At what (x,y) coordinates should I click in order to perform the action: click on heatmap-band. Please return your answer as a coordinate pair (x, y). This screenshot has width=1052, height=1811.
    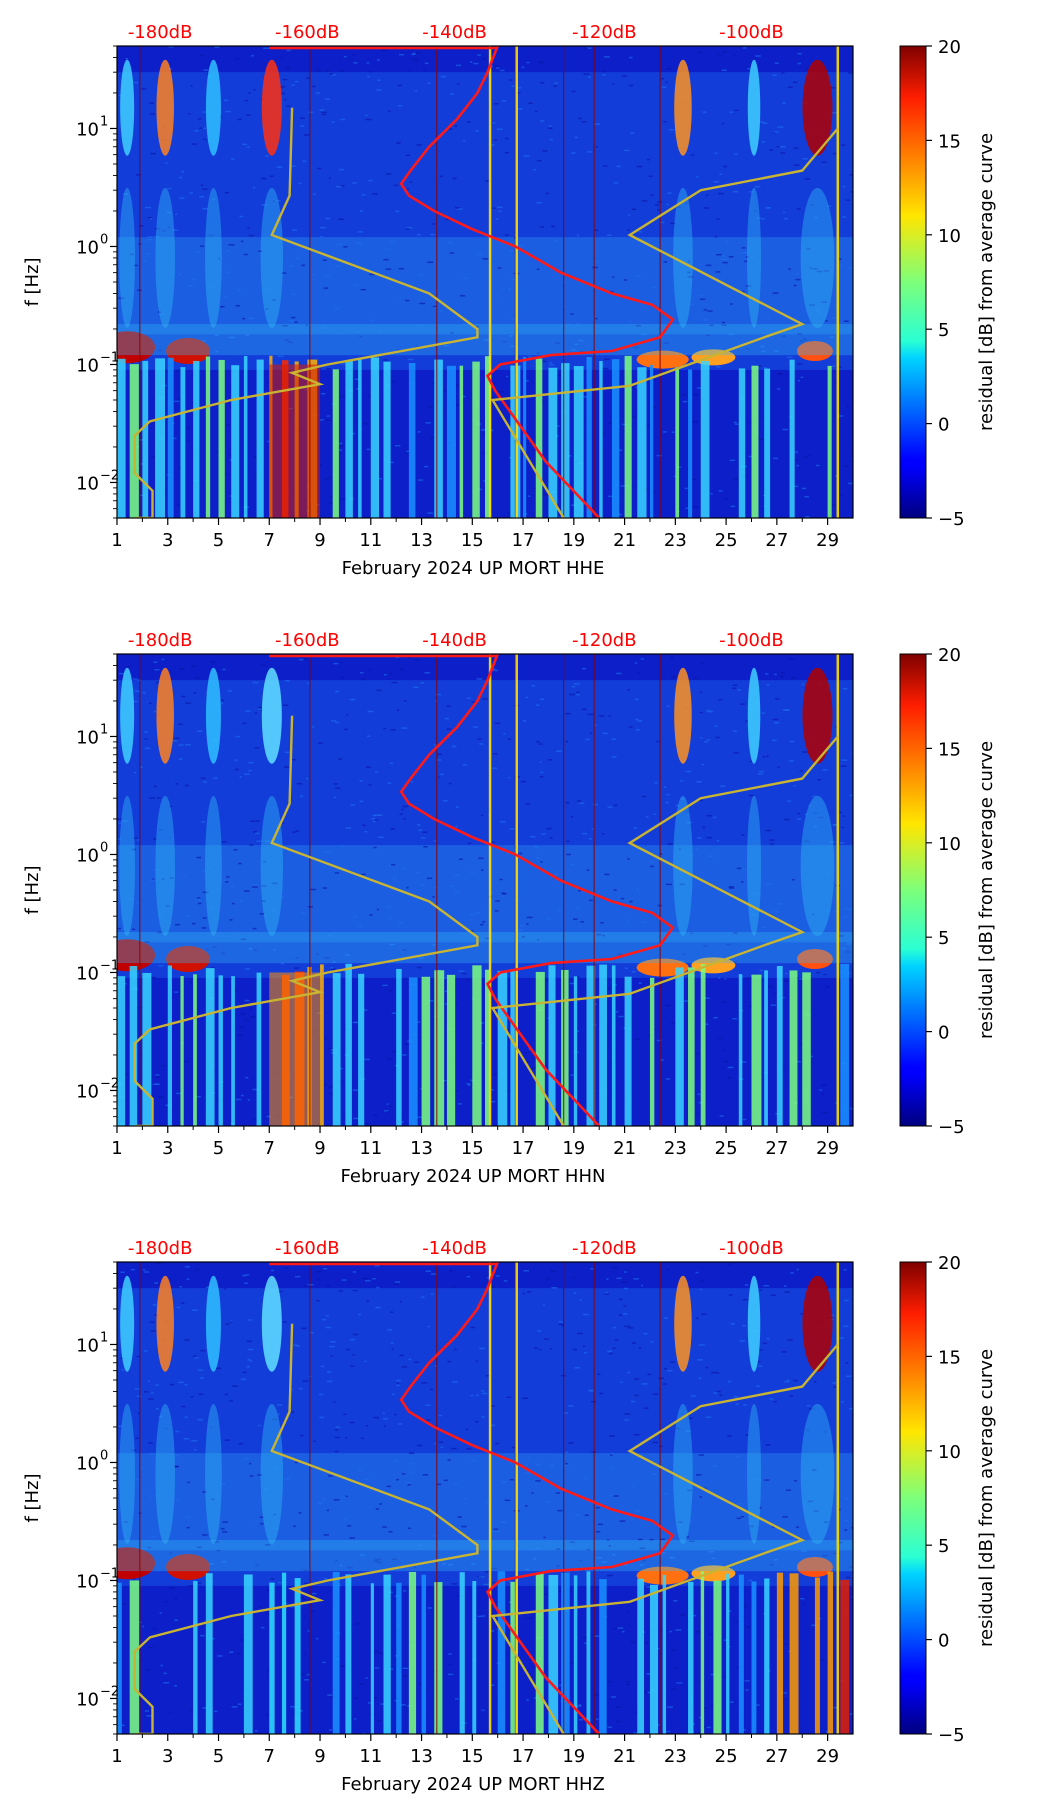
    Looking at the image, I should click on (485, 221).